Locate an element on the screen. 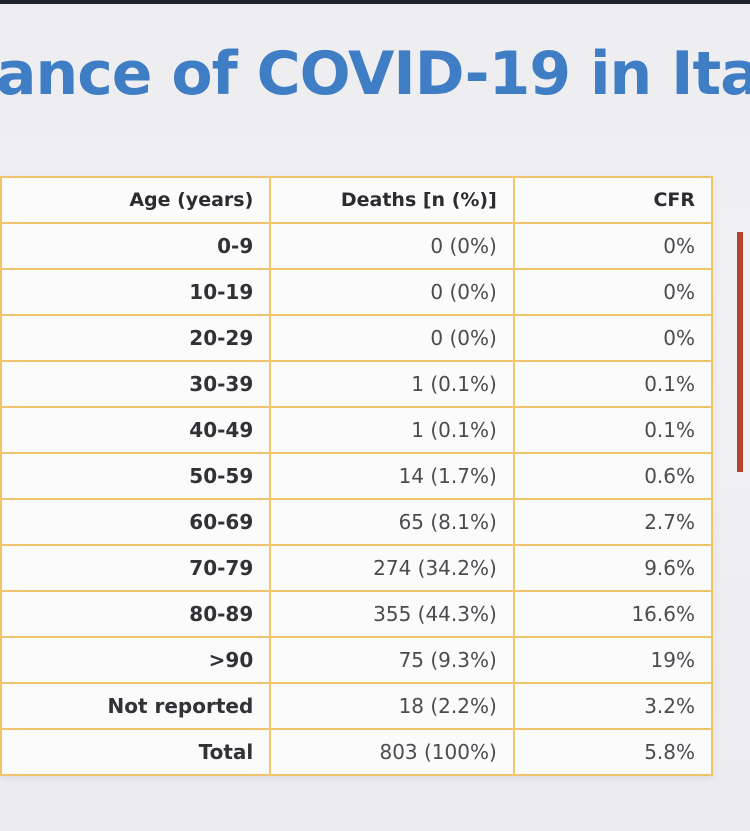  age-cell: 20-29 is located at coordinates (136, 338).